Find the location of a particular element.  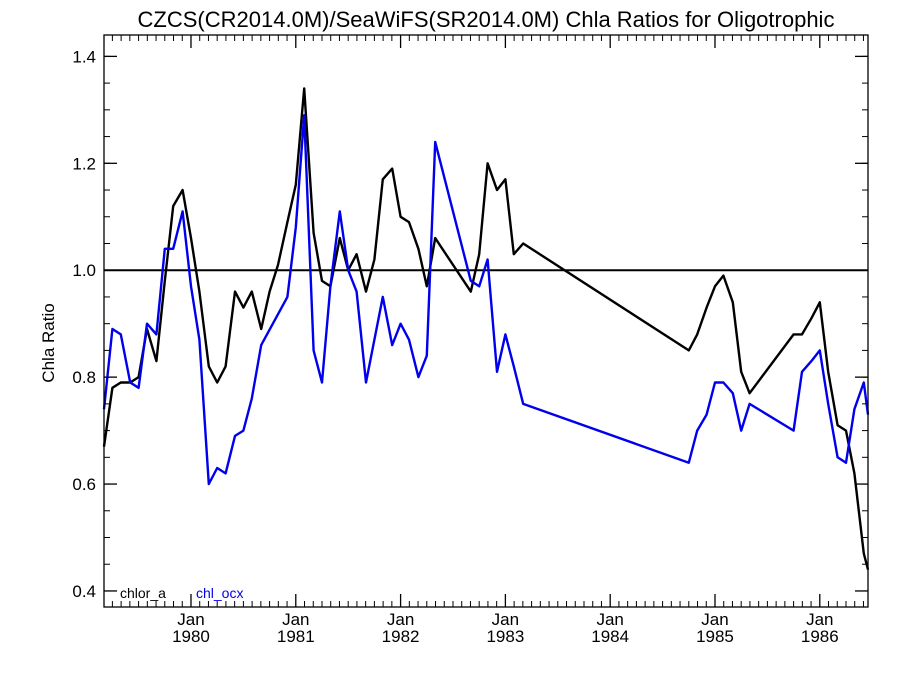

legend-entry-chl_ocx: chl_ocx is located at coordinates (219, 593).